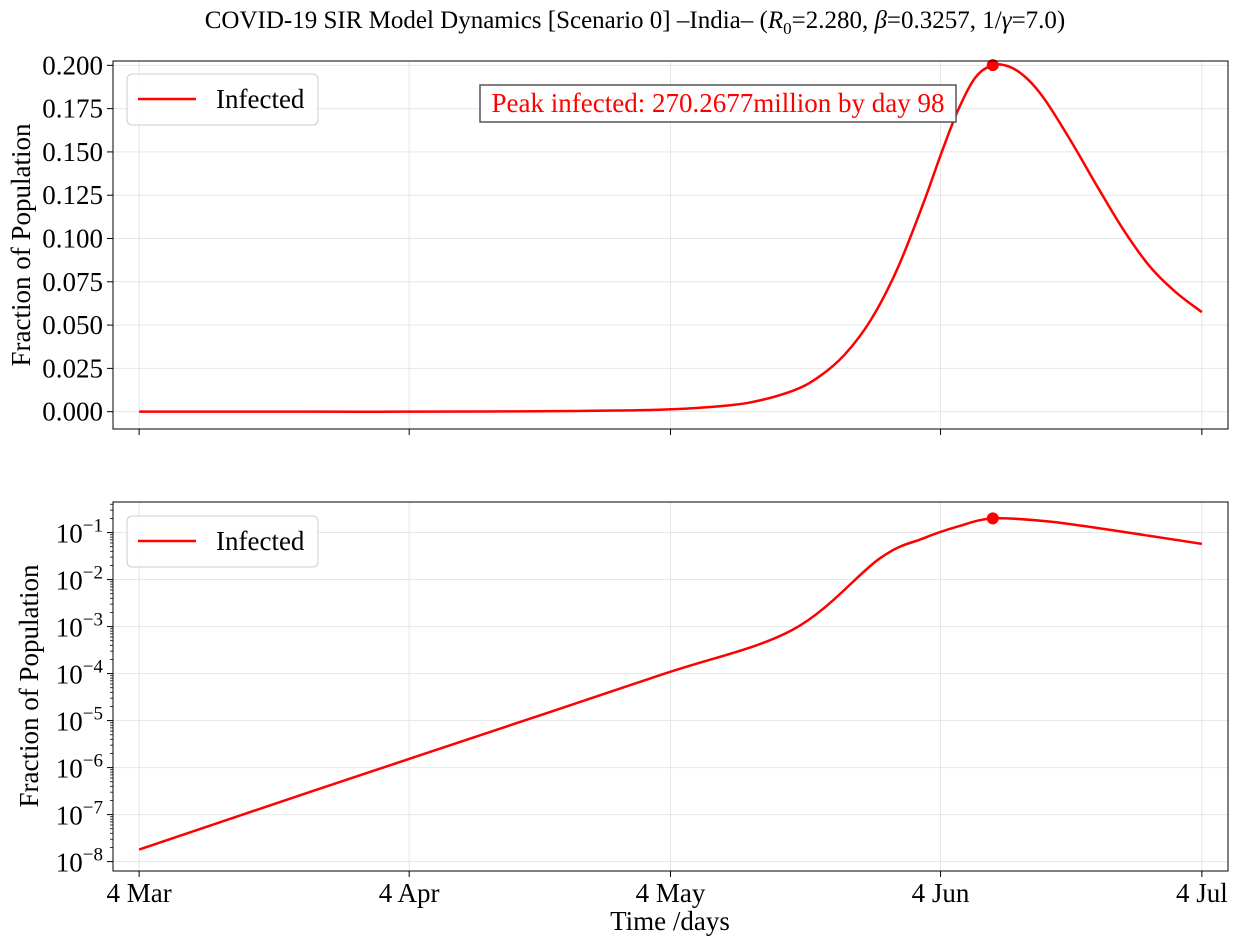  Describe the element at coordinates (260, 99) in the screenshot. I see `top-legend-label: Infected` at that location.